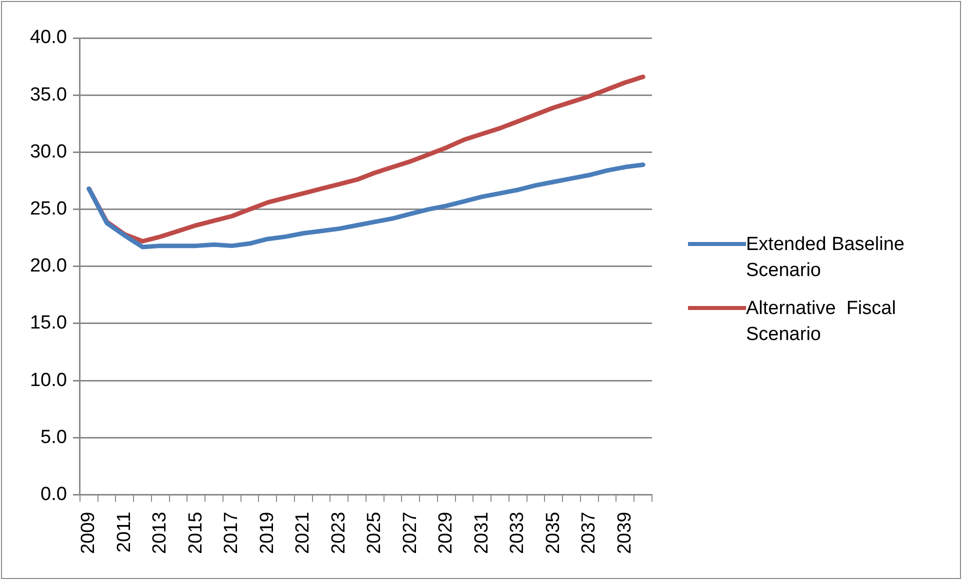 This screenshot has height=582, width=964. What do you see at coordinates (195, 533) in the screenshot?
I see `x-tick-label: 2015` at bounding box center [195, 533].